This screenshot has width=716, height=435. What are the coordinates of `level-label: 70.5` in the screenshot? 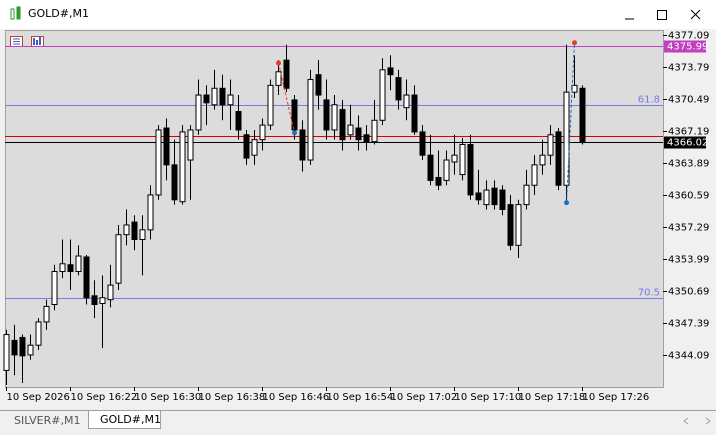 It's located at (649, 293).